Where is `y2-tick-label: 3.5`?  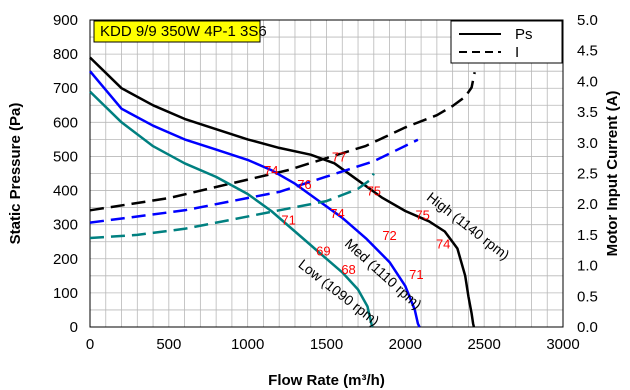 y2-tick-label: 3.5 is located at coordinates (587, 112).